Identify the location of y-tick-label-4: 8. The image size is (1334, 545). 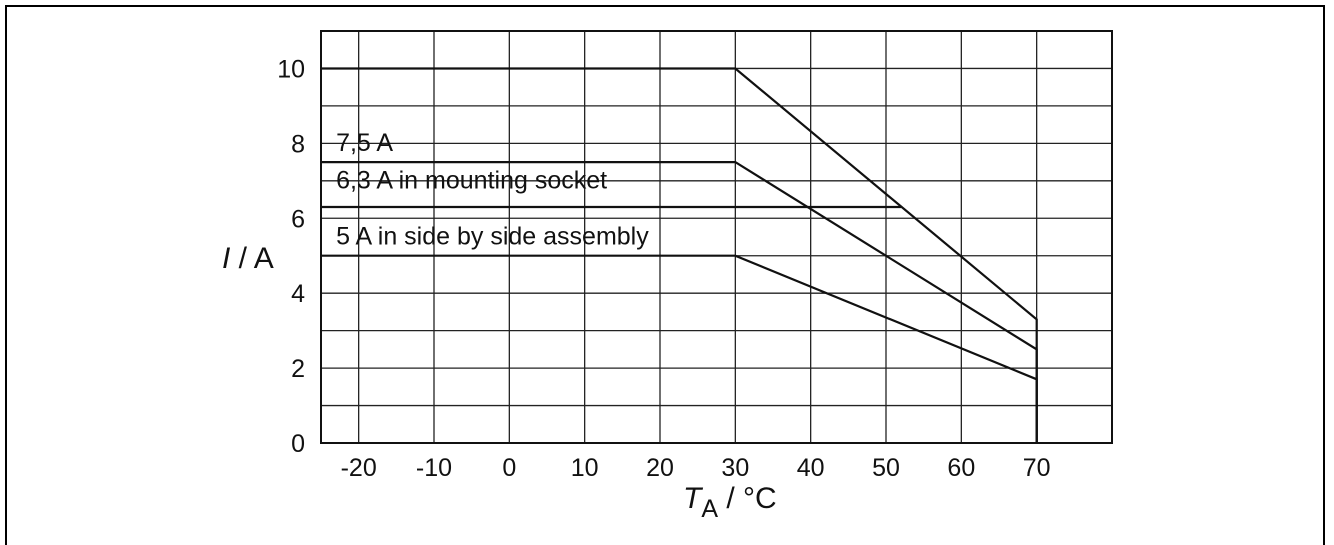
(298, 144).